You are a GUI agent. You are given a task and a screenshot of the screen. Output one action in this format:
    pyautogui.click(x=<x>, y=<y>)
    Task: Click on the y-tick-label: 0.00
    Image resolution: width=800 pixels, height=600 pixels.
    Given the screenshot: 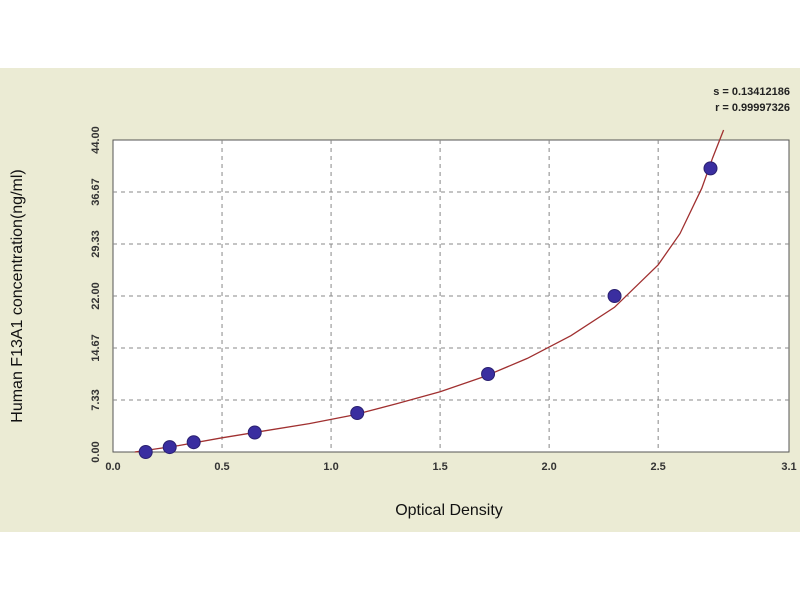 What is the action you would take?
    pyautogui.click(x=96, y=451)
    